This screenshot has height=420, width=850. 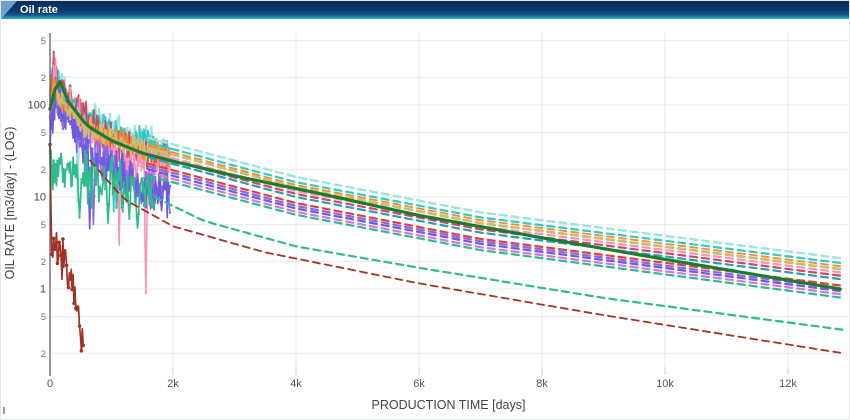 I want to click on y-axis-tick-labels: 5 2 100 5 2 10 5 2 1 5 2, so click(x=37, y=198).